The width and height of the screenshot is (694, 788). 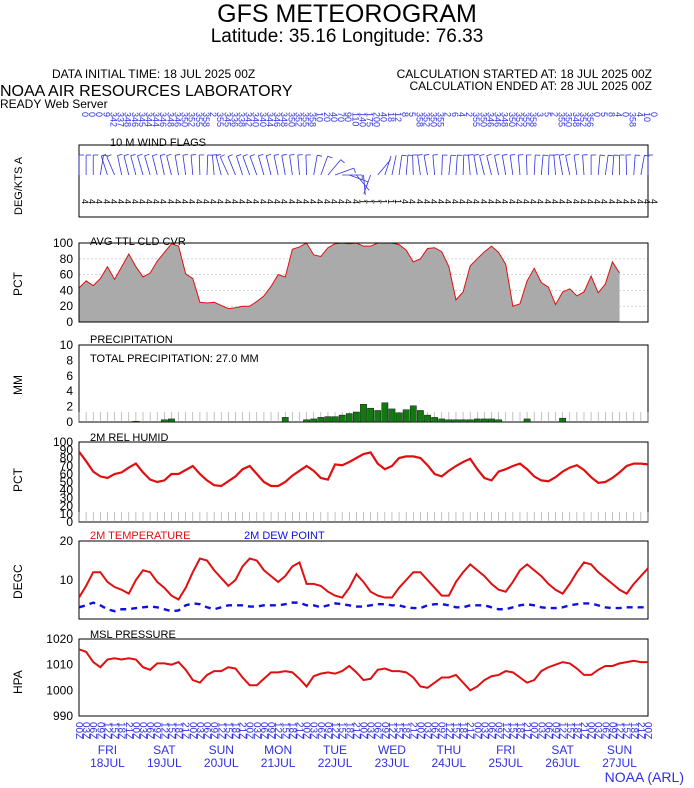 What do you see at coordinates (106, 114) in the screenshot?
I see `wind-dir-label: 9` at bounding box center [106, 114].